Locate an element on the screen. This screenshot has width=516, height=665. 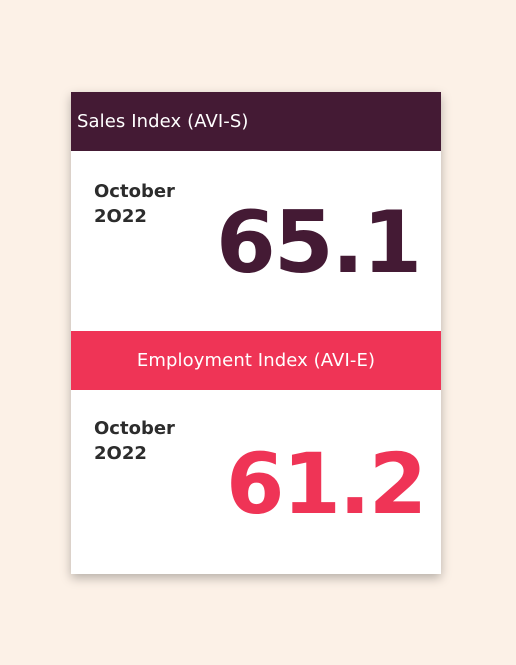
sales-index-value: 65.1 is located at coordinates (319, 243).